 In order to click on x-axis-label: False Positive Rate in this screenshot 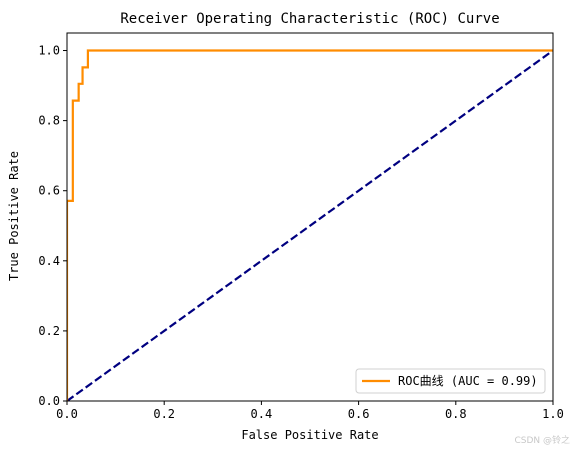, I will do `click(309, 435)`.